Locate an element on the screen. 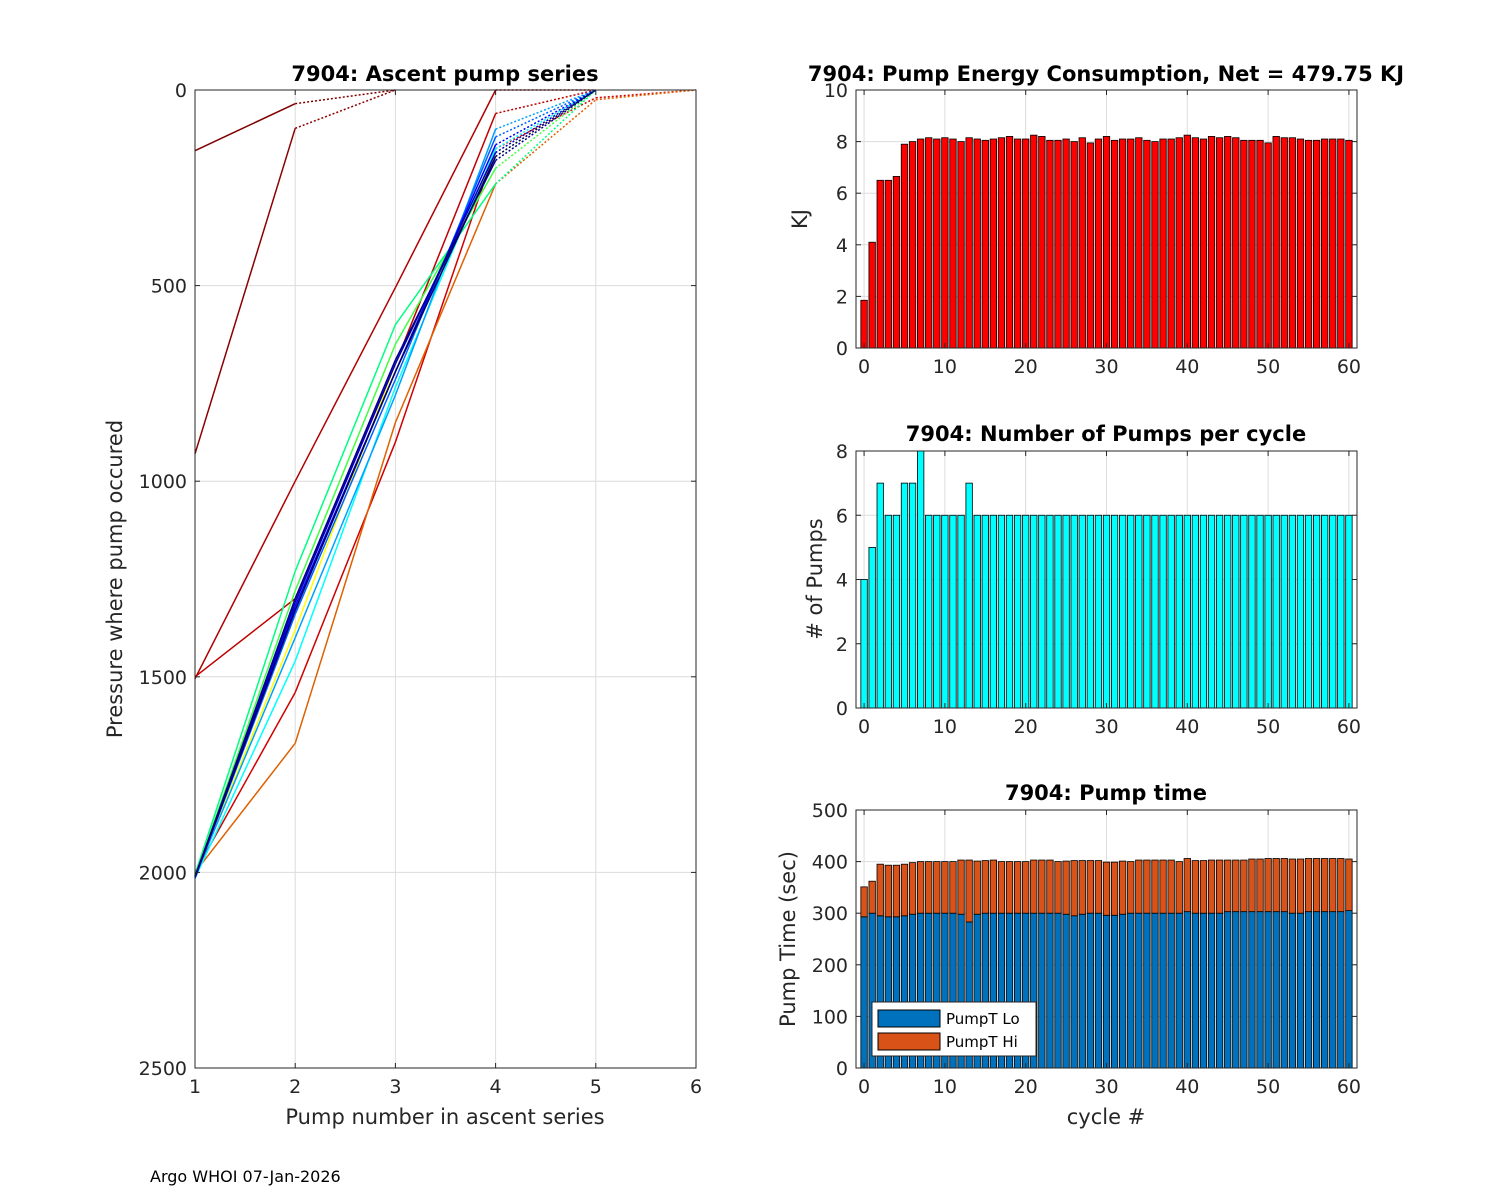 The image size is (1500, 1200). pumptime-ylabel: Pump Time (sec) is located at coordinates (788, 939).